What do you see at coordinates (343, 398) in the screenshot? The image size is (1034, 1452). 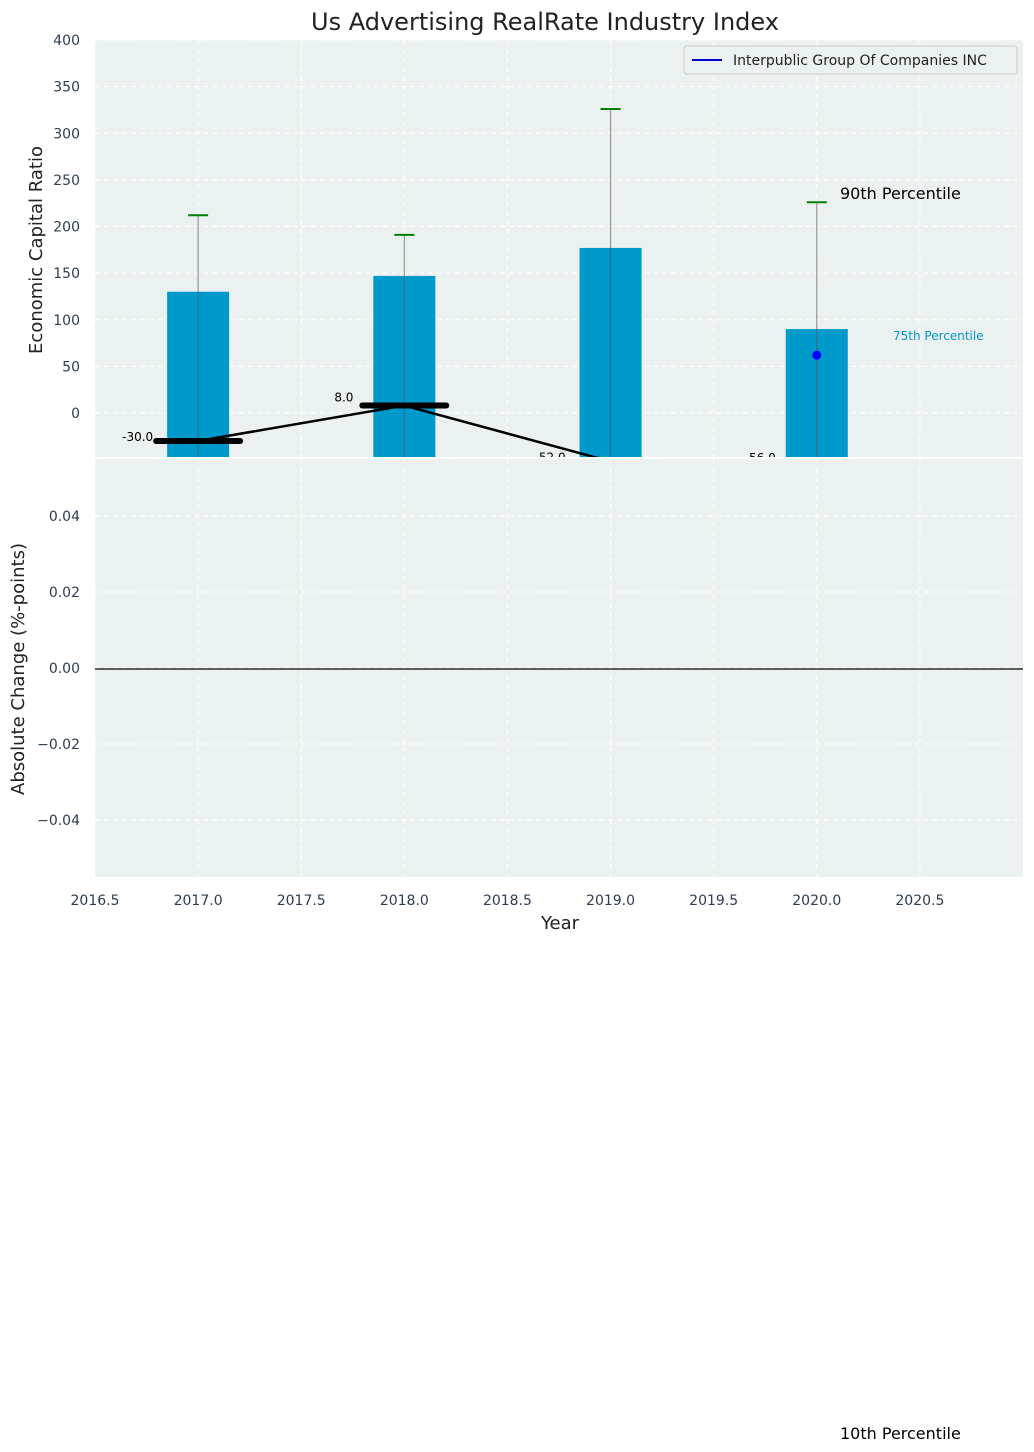 I see `company-point-label: 8.0` at bounding box center [343, 398].